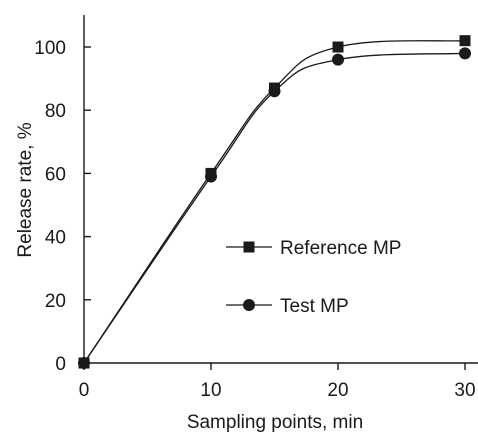 The height and width of the screenshot is (436, 478). I want to click on x-tick-label: 0, so click(84, 390).